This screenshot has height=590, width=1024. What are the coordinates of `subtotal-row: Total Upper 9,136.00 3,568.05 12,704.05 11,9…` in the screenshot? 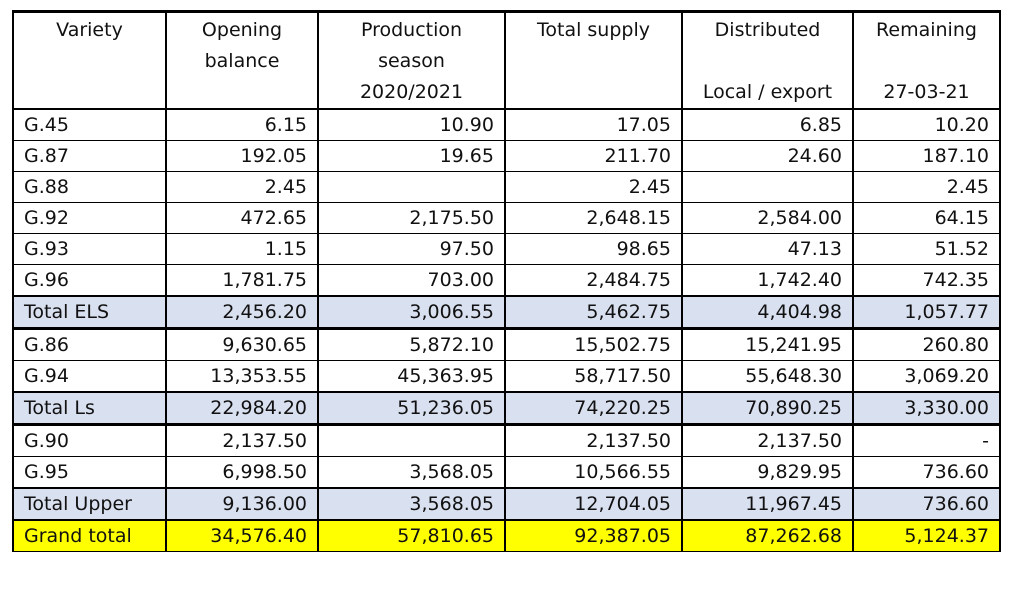 It's located at (506, 504).